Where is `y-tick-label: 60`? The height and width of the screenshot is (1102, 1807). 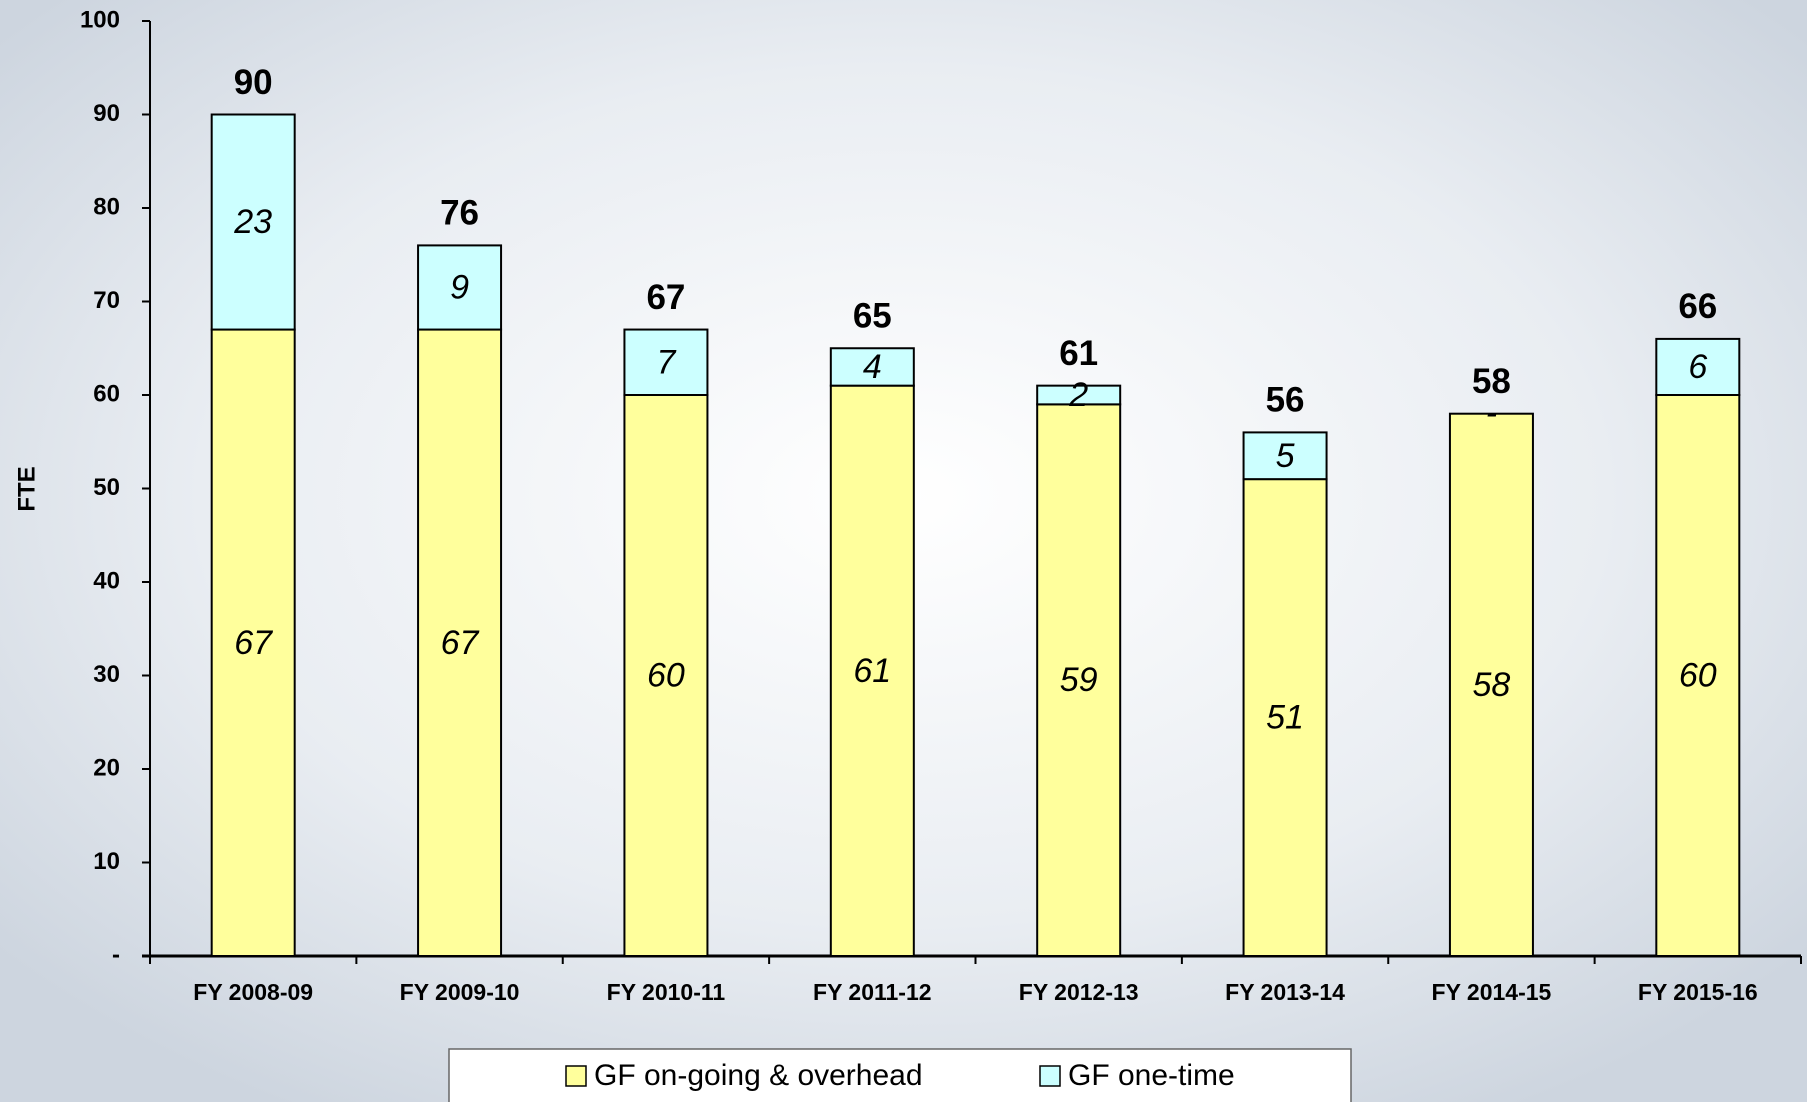
y-tick-label: 60 is located at coordinates (106, 393).